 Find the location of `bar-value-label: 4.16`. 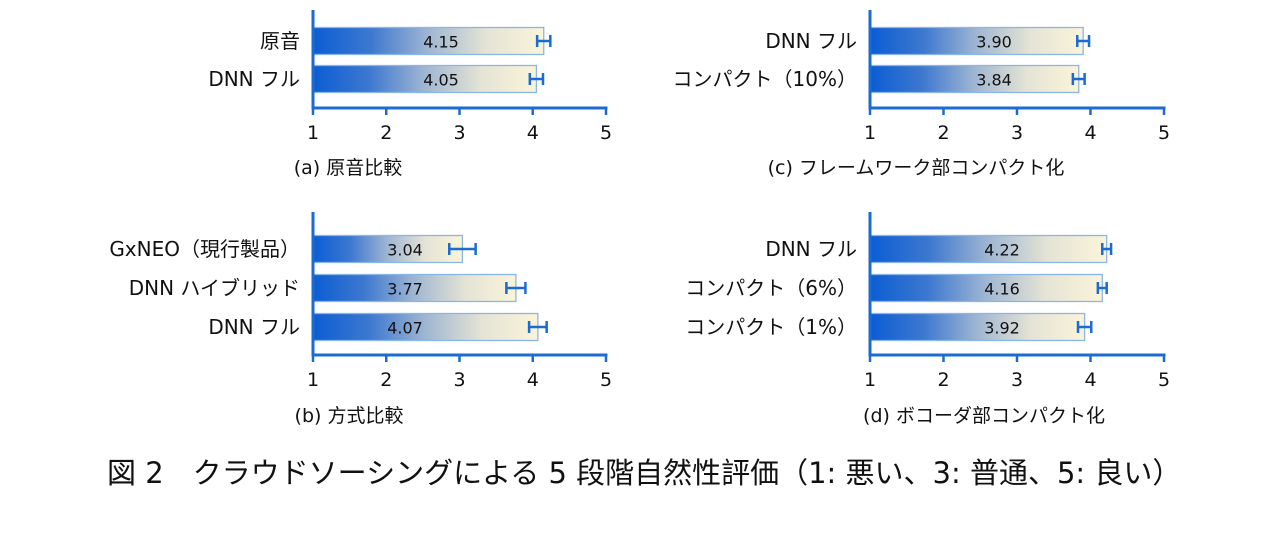

bar-value-label: 4.16 is located at coordinates (1002, 289).